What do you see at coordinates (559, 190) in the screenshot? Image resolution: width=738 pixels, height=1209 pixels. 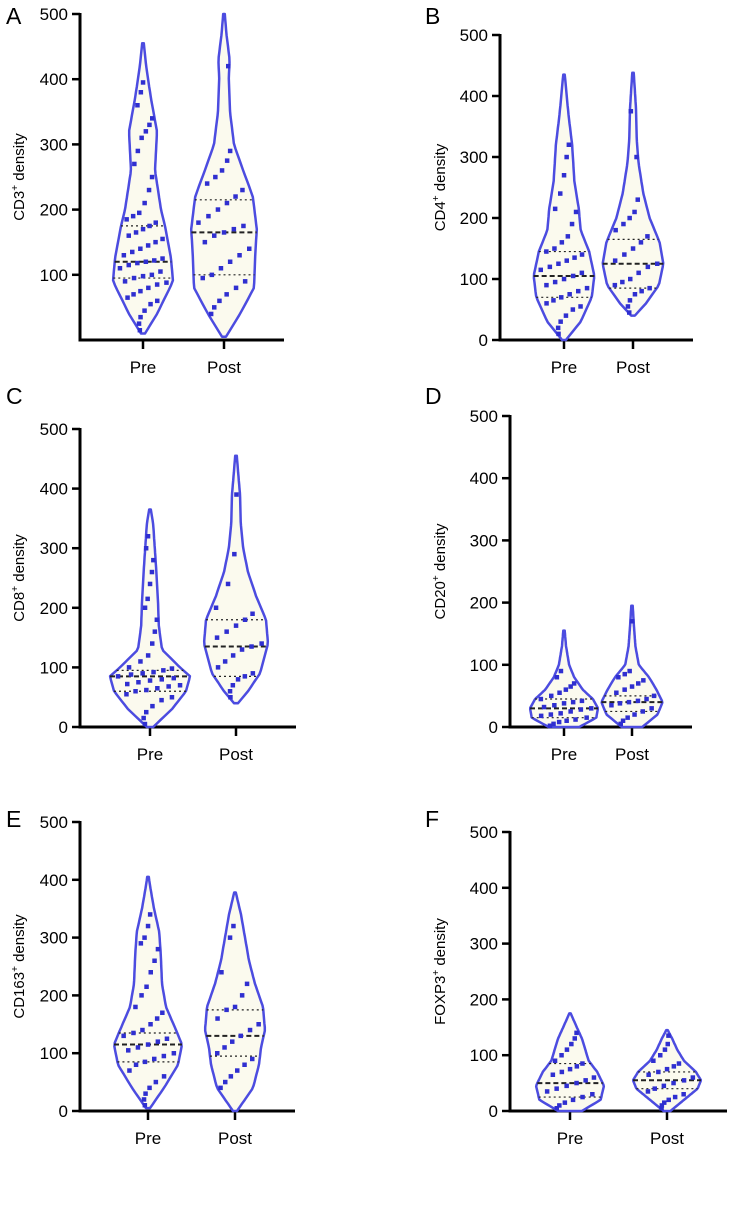 I see `panel-B: B 0 100 200 300 400 500 Pre Post CD4+ density` at bounding box center [559, 190].